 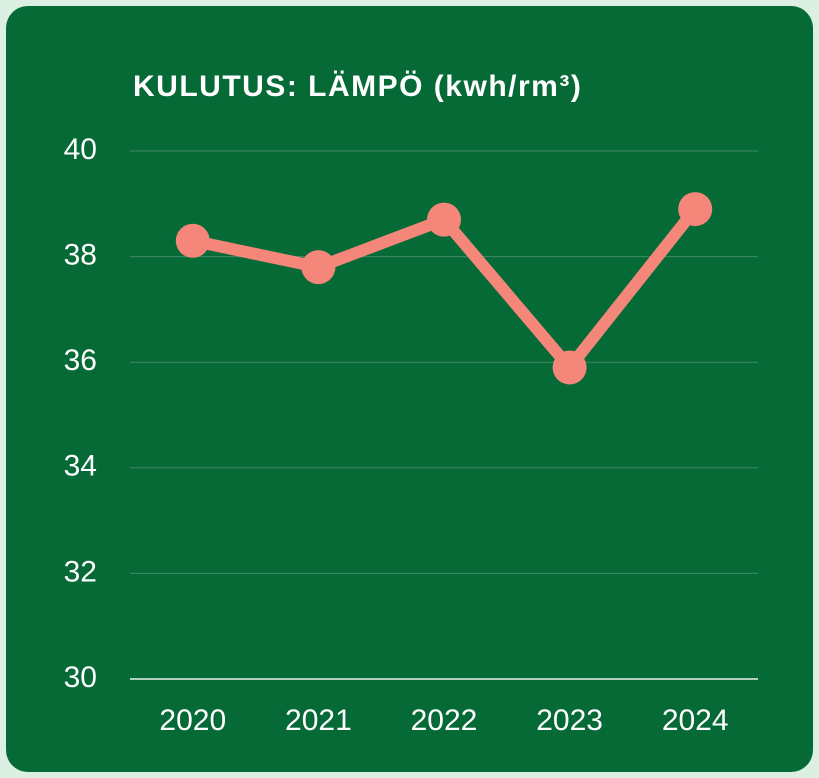 I want to click on y-tick-label: 32, so click(x=80, y=571).